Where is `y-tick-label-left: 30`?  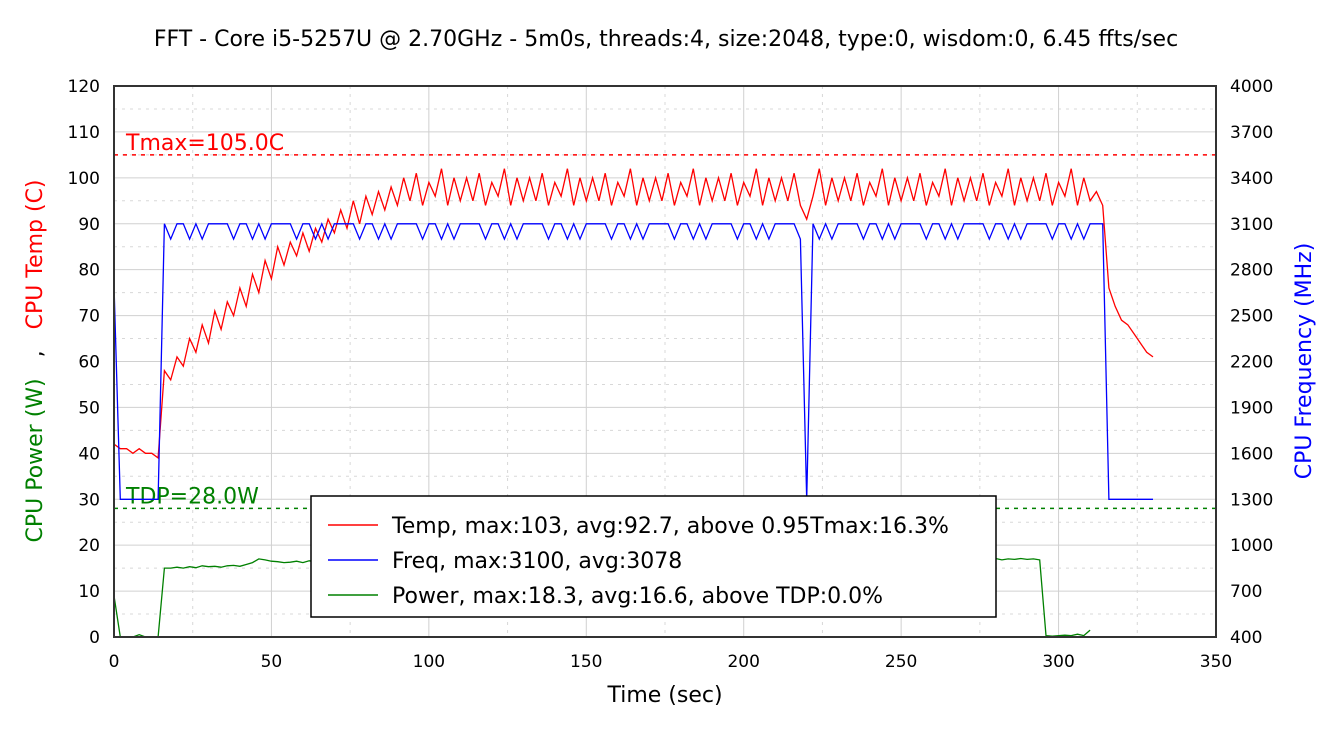
y-tick-label-left: 30 is located at coordinates (89, 500).